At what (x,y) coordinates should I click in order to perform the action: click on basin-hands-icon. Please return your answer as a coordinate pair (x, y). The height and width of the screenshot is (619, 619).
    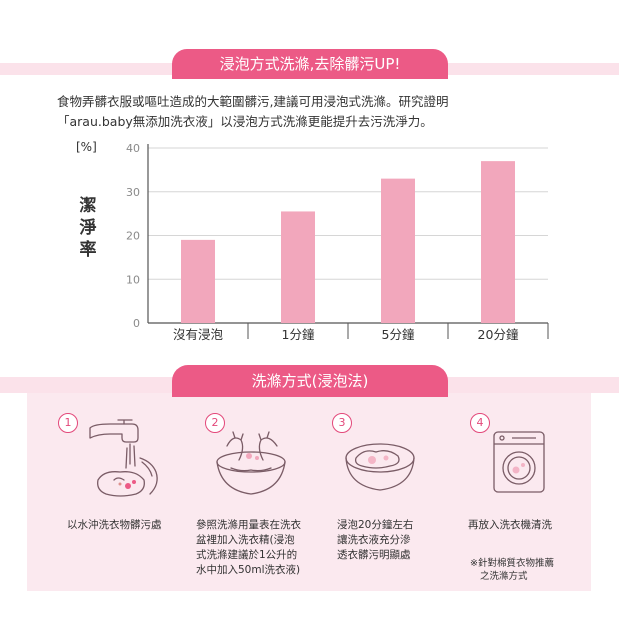
    Looking at the image, I should click on (251, 463).